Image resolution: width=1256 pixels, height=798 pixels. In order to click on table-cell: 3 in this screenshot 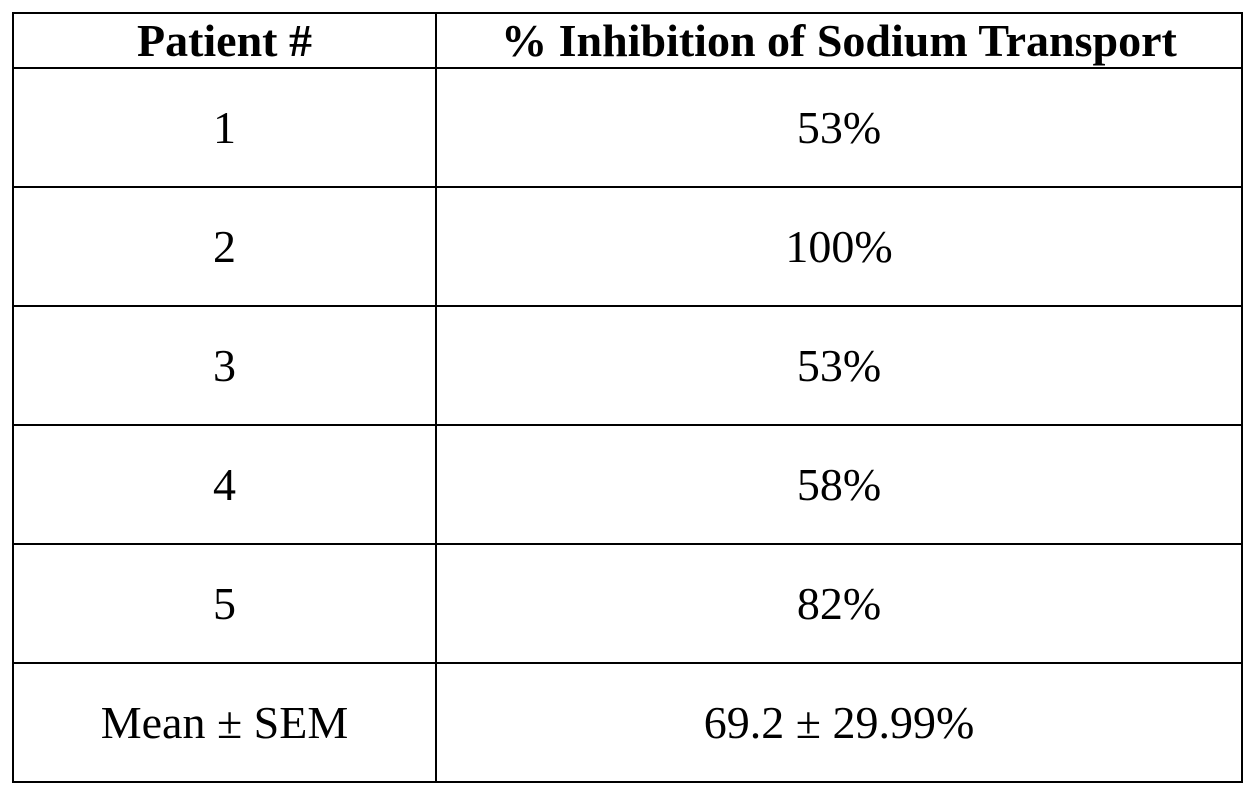, I will do `click(224, 365)`.